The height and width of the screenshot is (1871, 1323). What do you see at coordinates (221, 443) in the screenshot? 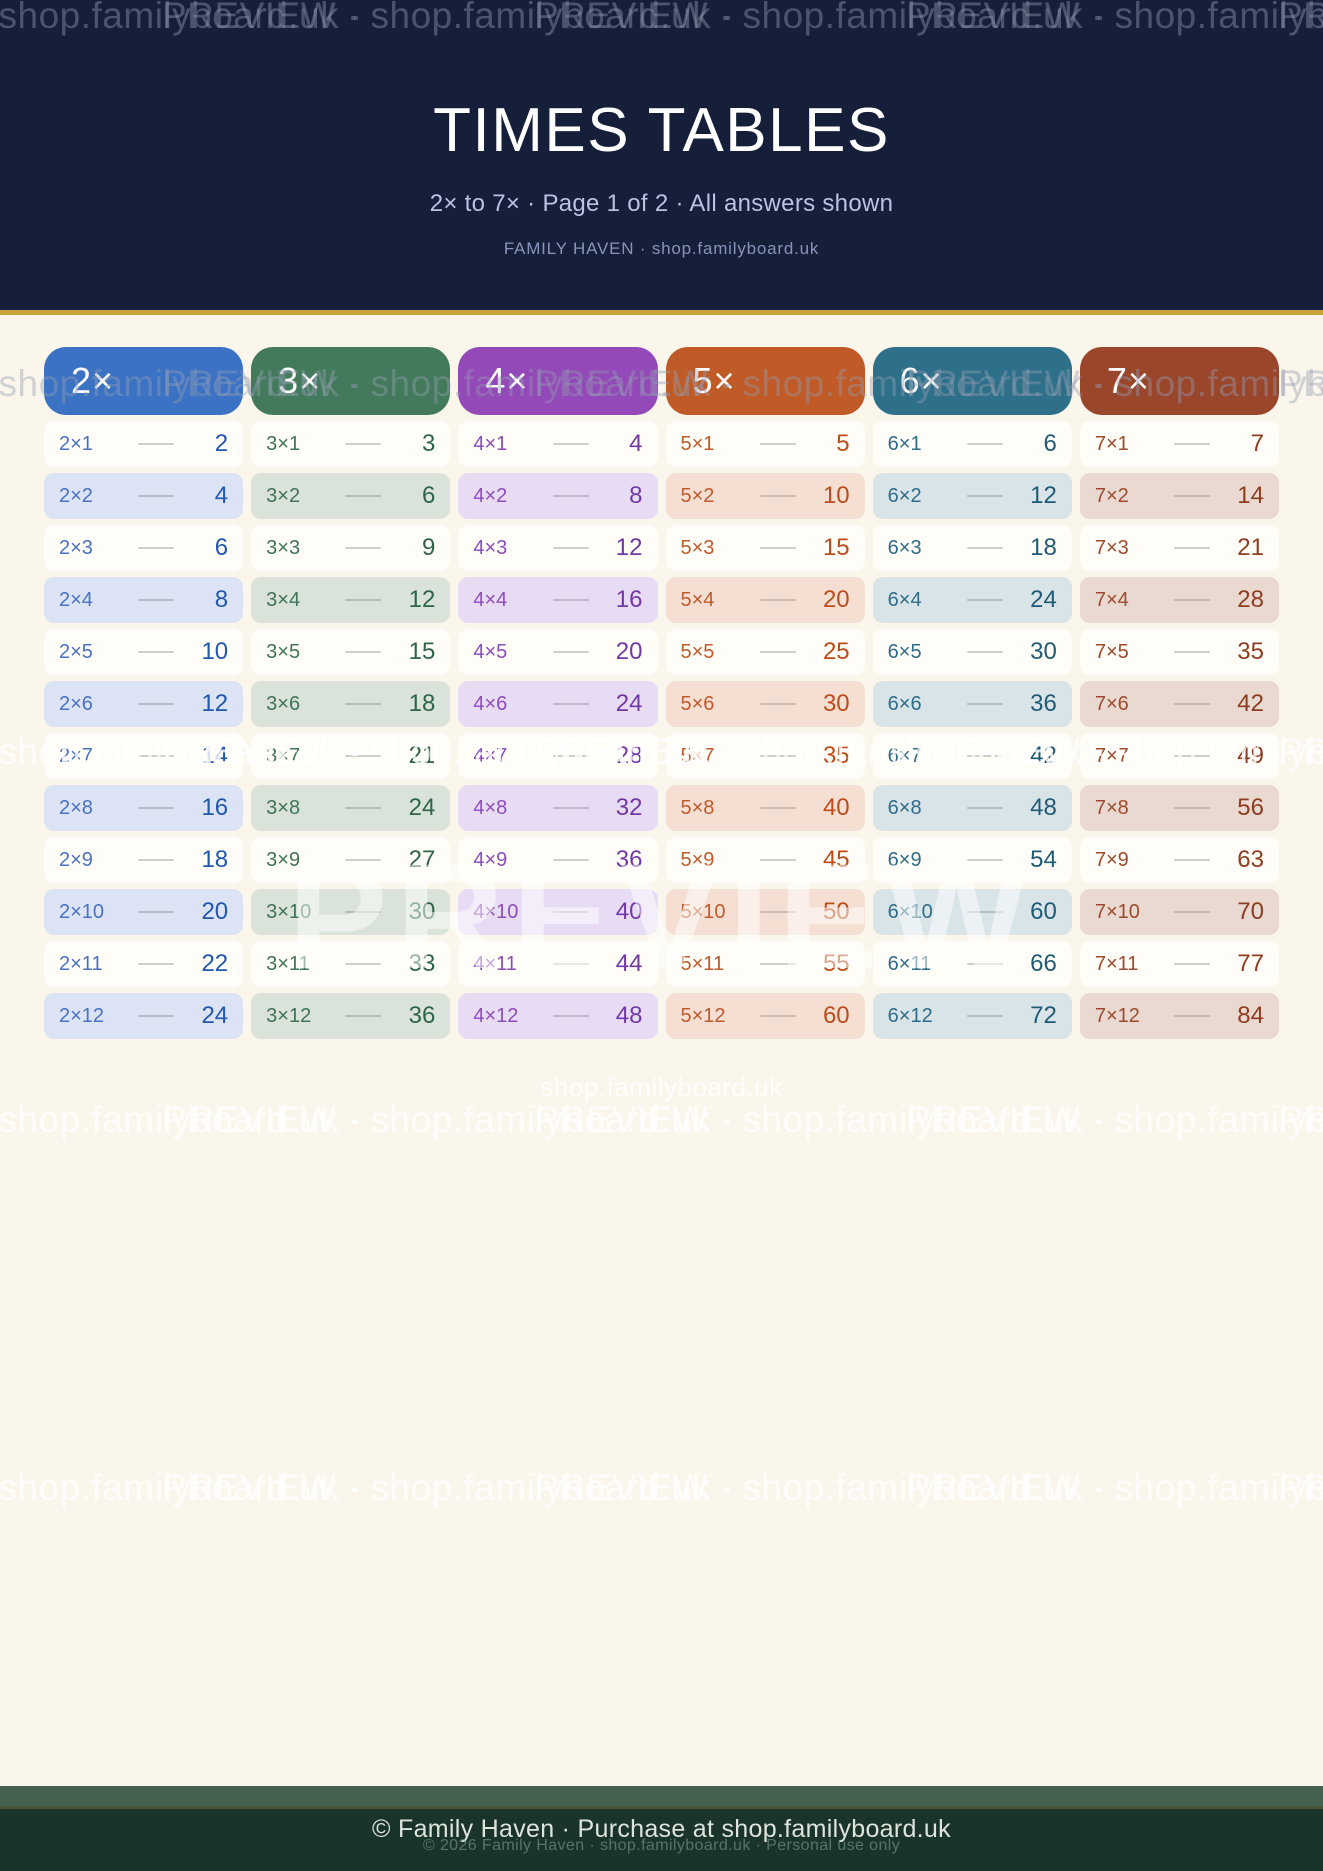
I see `answer-value: 2` at bounding box center [221, 443].